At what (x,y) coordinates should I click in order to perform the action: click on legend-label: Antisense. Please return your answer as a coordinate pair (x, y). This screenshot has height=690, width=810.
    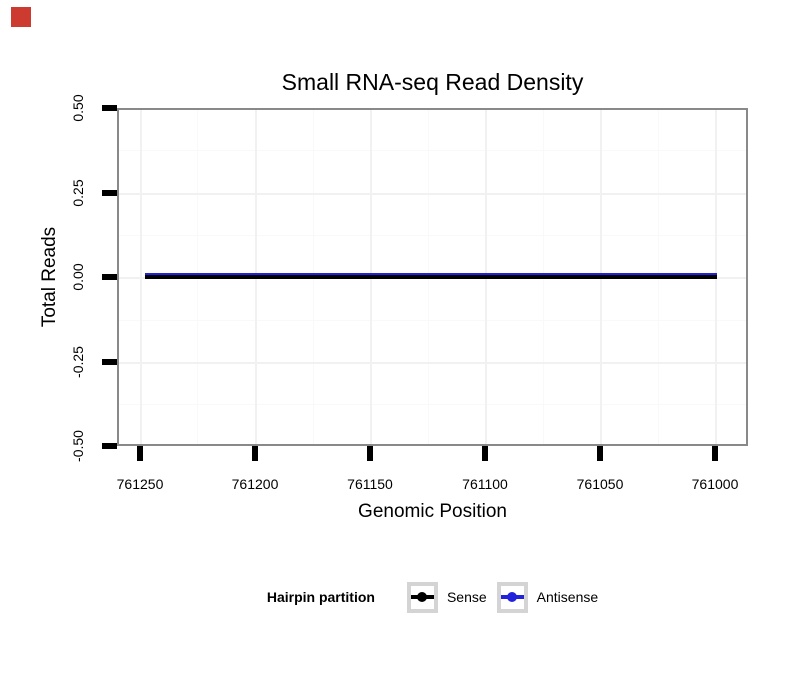
    Looking at the image, I should click on (567, 597).